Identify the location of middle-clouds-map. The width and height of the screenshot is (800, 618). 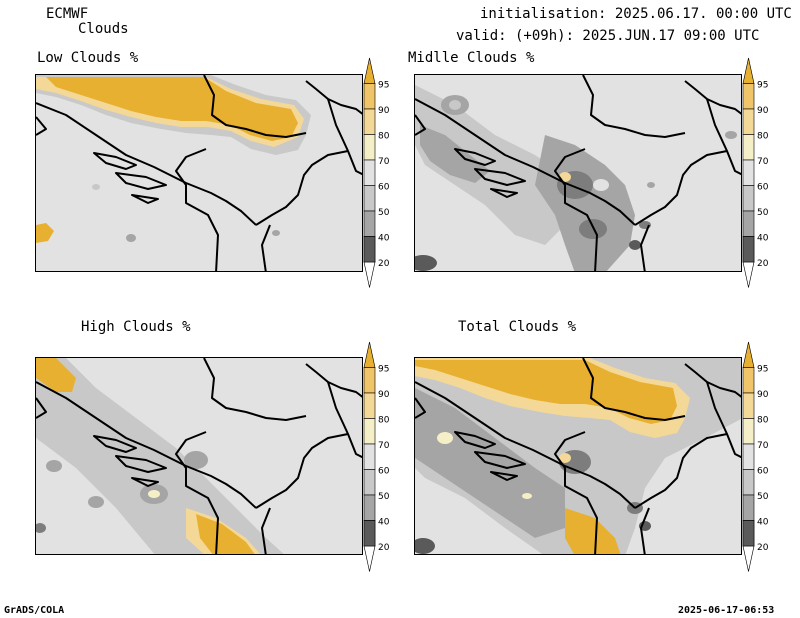
(578, 173).